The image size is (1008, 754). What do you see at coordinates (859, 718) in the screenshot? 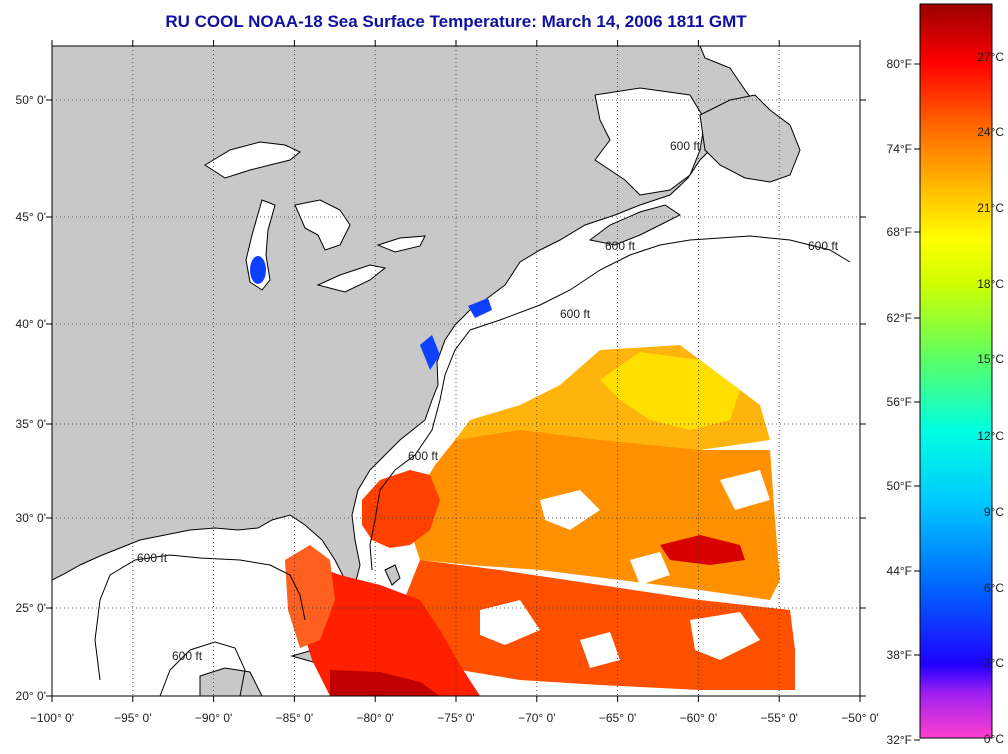
I see `lon-tick-label: −50° 0'` at bounding box center [859, 718].